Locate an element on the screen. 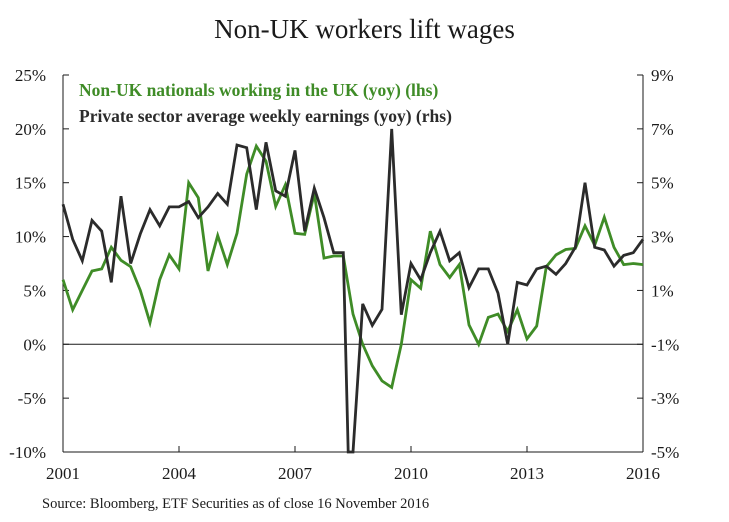 This screenshot has height=522, width=729. right-tick-label: -5% is located at coordinates (665, 452).